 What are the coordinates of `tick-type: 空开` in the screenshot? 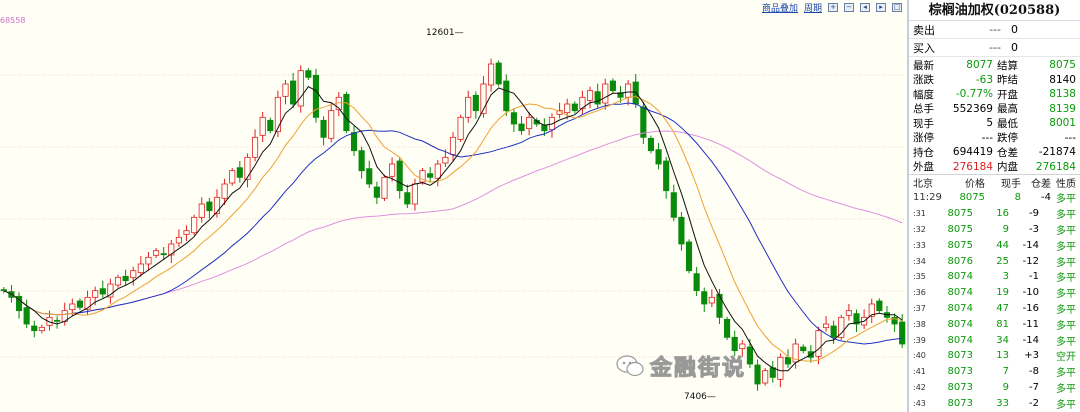 It's located at (1066, 358).